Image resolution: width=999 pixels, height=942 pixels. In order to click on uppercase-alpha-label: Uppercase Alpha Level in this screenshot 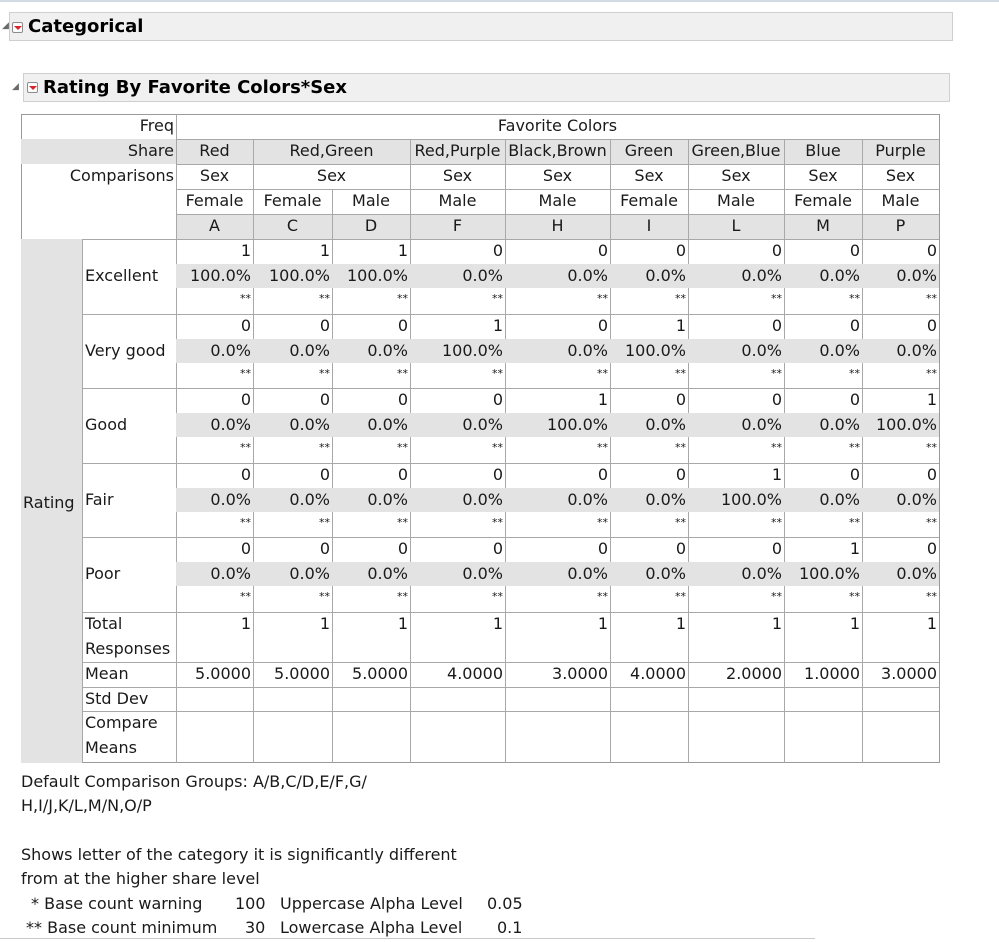, I will do `click(371, 903)`.